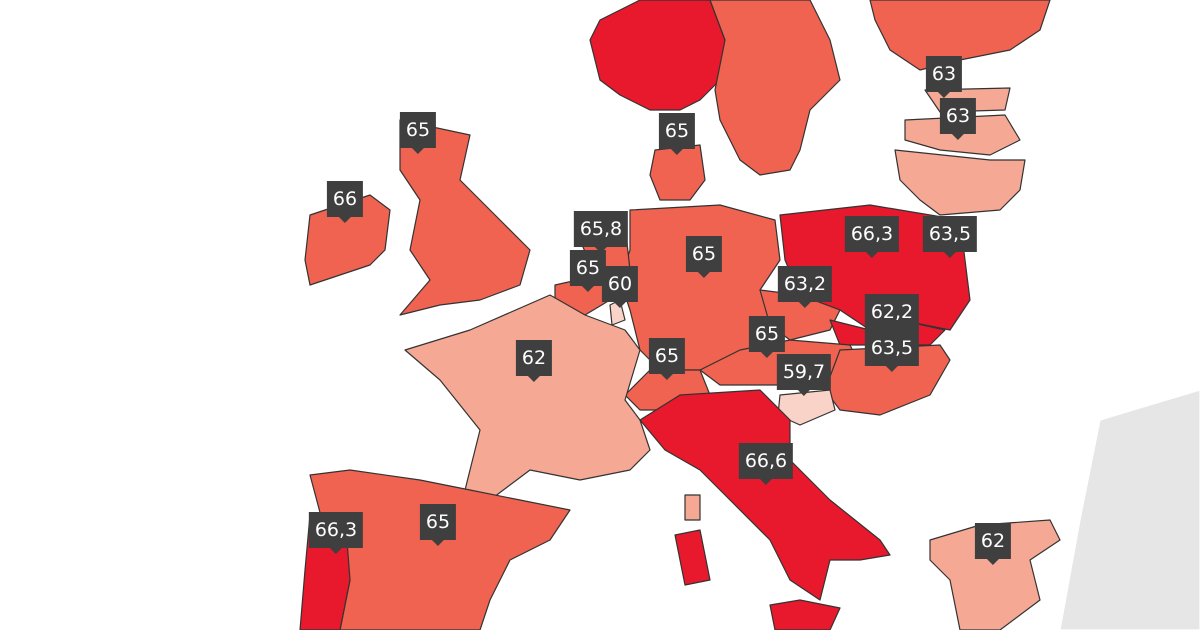 The width and height of the screenshot is (1200, 630). I want to click on ireland, so click(347, 240).